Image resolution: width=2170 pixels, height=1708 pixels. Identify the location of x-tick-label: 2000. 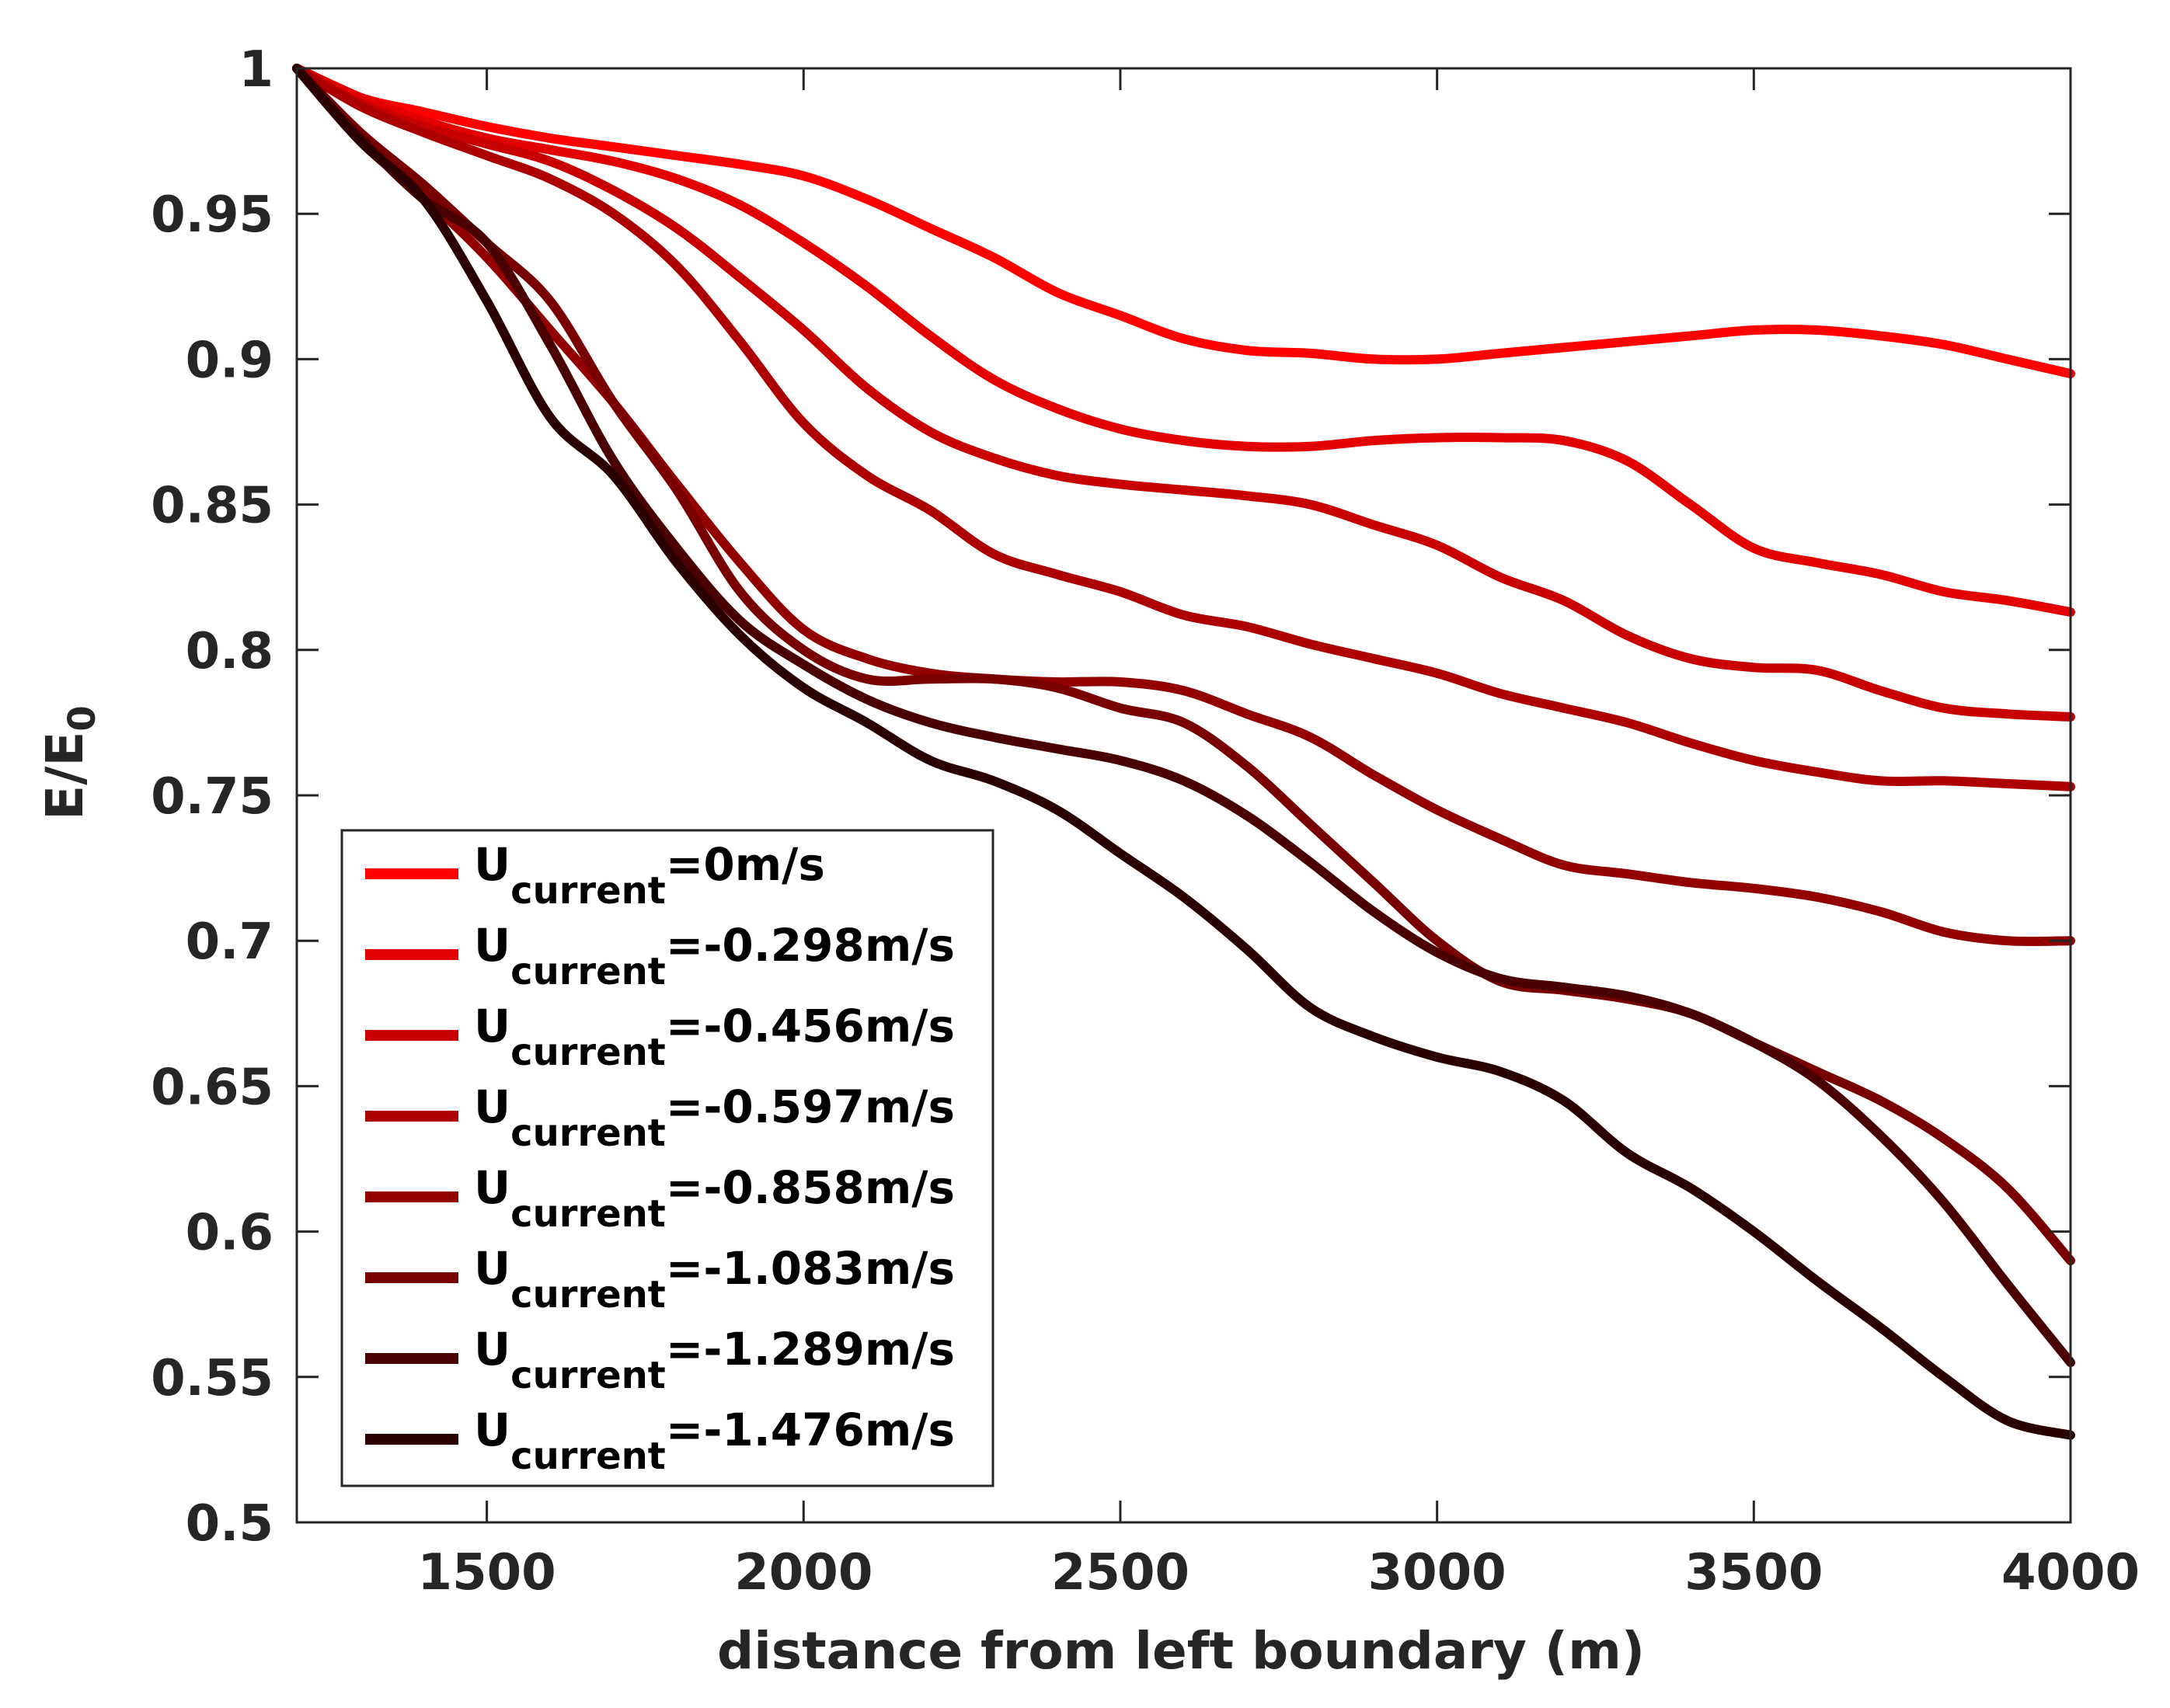
(803, 1573).